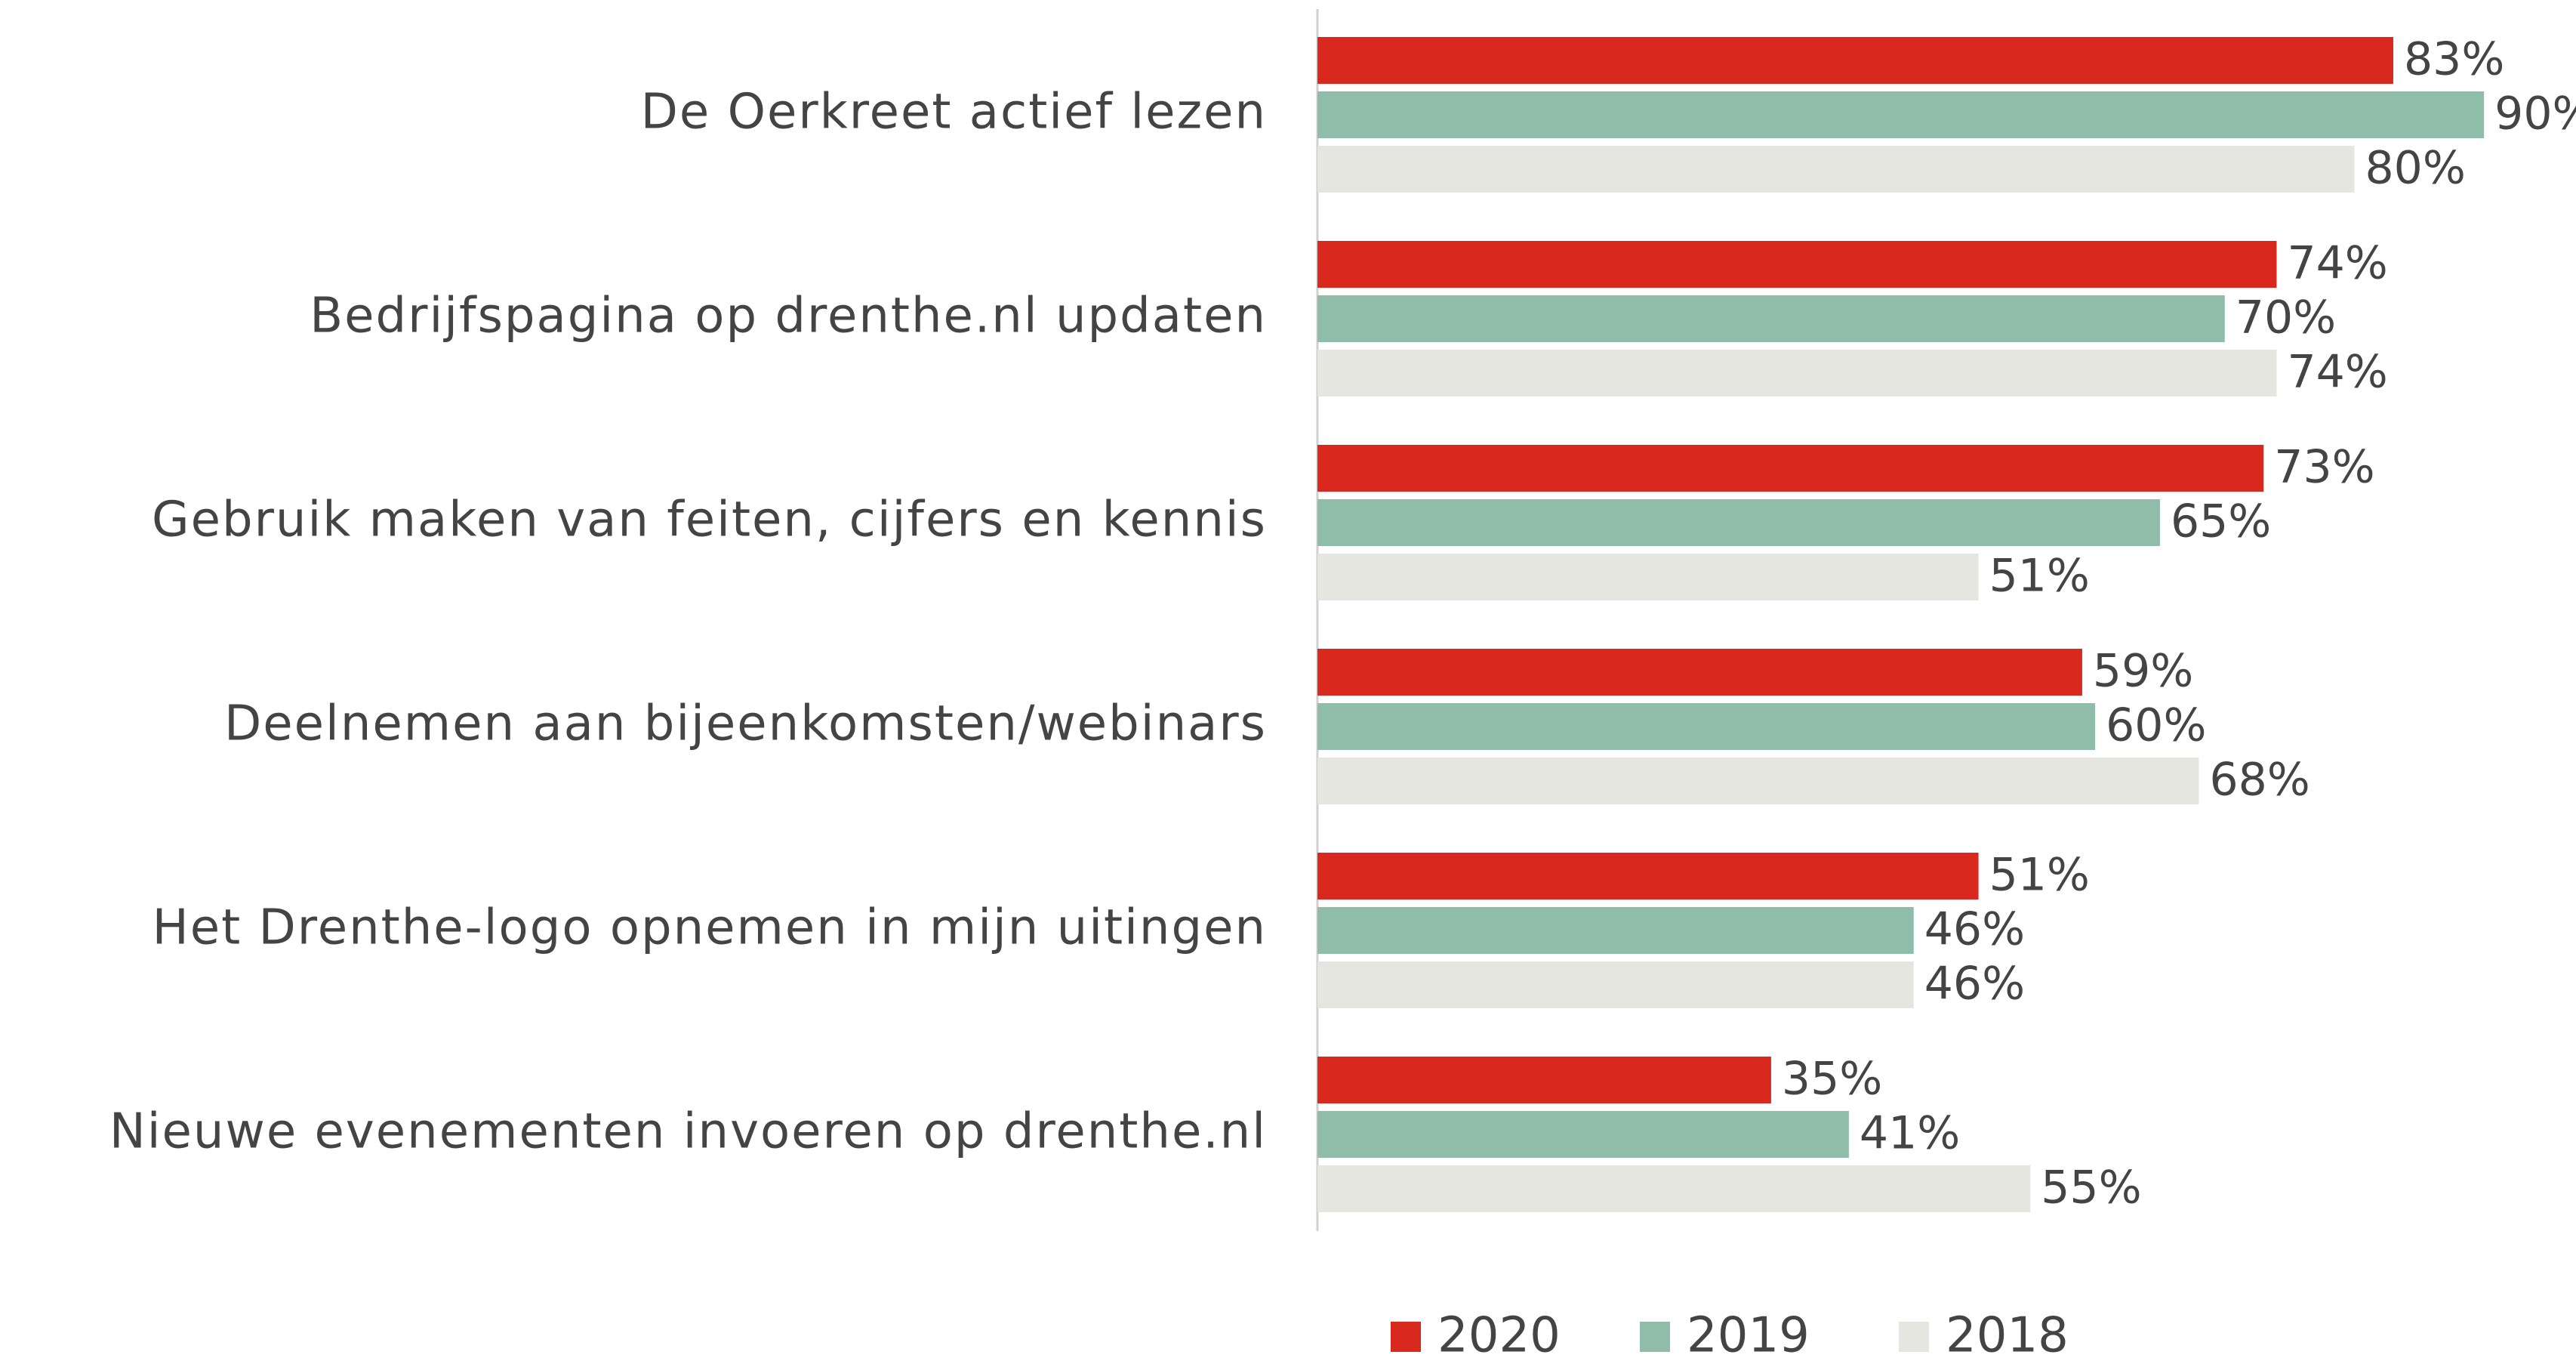  I want to click on legend-label: 2018, so click(2007, 1336).